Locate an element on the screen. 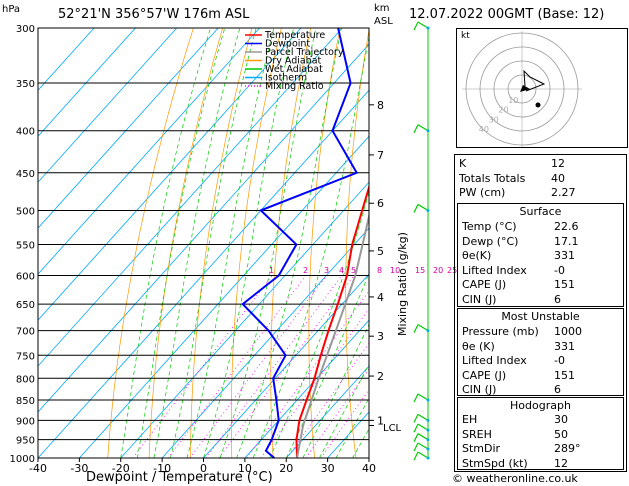 The width and height of the screenshot is (629, 486). lcl-label: LCL is located at coordinates (392, 428).